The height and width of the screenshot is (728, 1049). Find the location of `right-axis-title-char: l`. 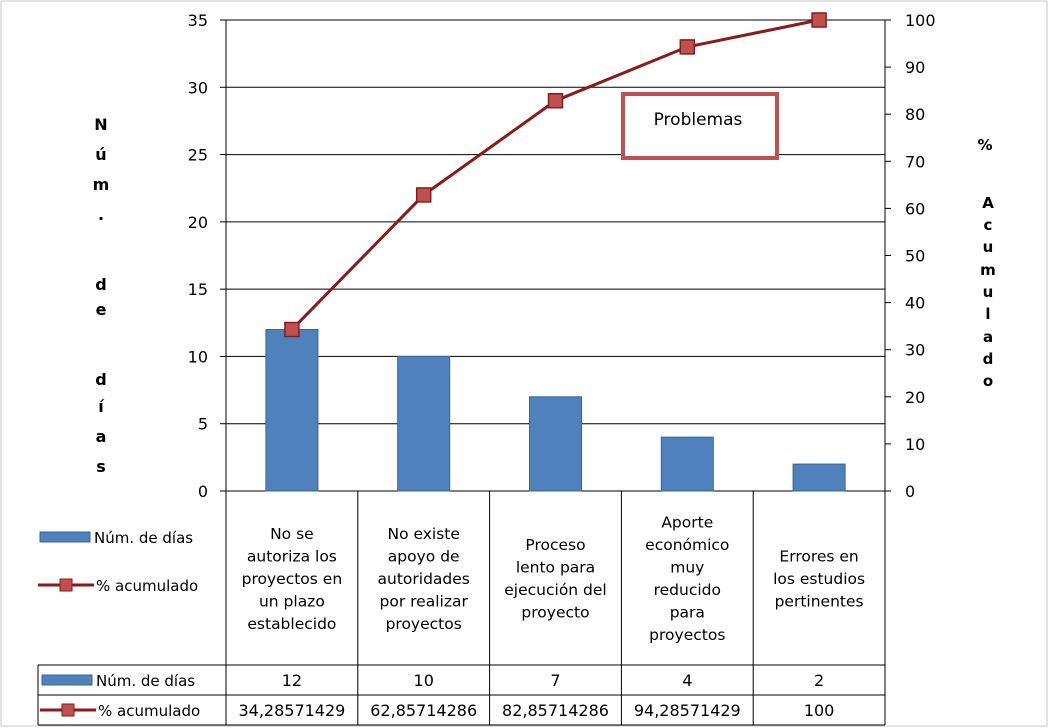

right-axis-title-char: l is located at coordinates (987, 314).